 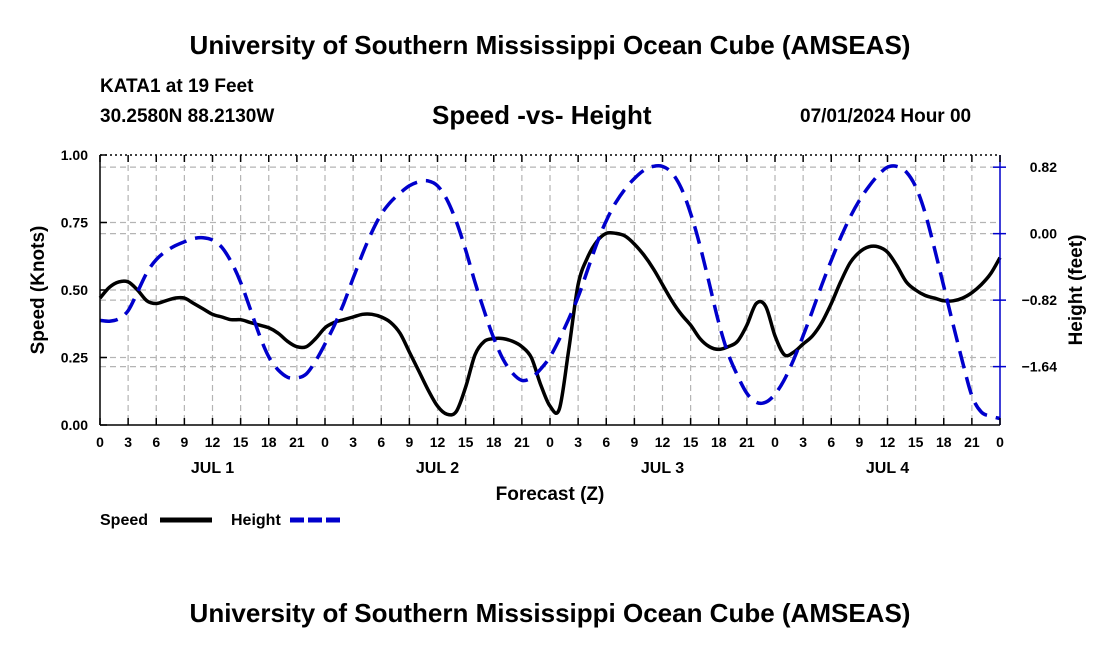 What do you see at coordinates (886, 116) in the screenshot?
I see `forecast-datetime: 07/01/2024 Hour 00` at bounding box center [886, 116].